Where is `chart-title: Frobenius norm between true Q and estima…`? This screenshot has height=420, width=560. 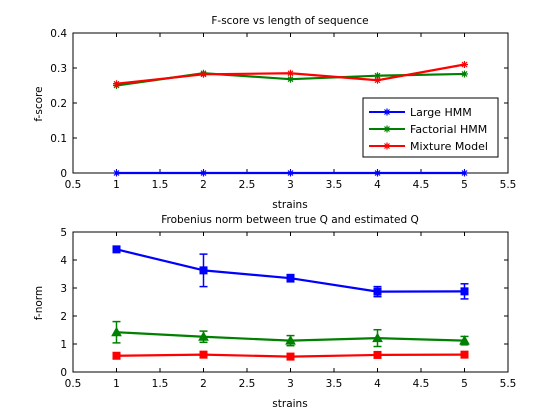 chart-title: Frobenius norm between true Q and estima… is located at coordinates (290, 220).